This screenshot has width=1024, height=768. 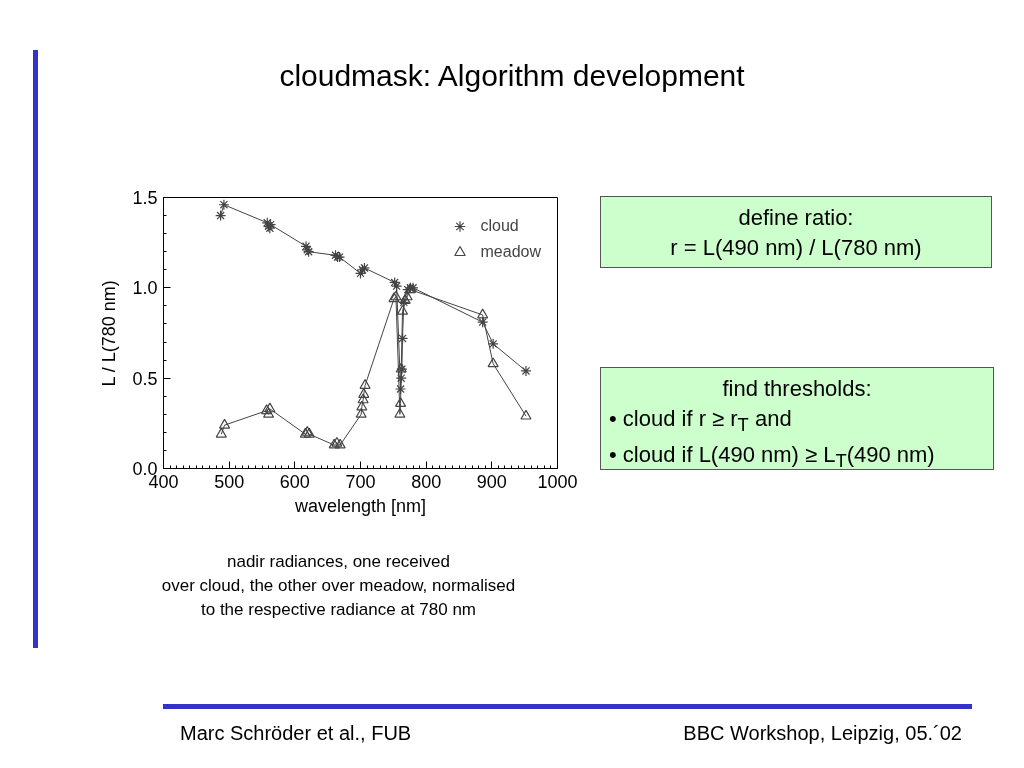 What do you see at coordinates (109, 333) in the screenshot?
I see `y-axis-title: L / L(780 nm)` at bounding box center [109, 333].